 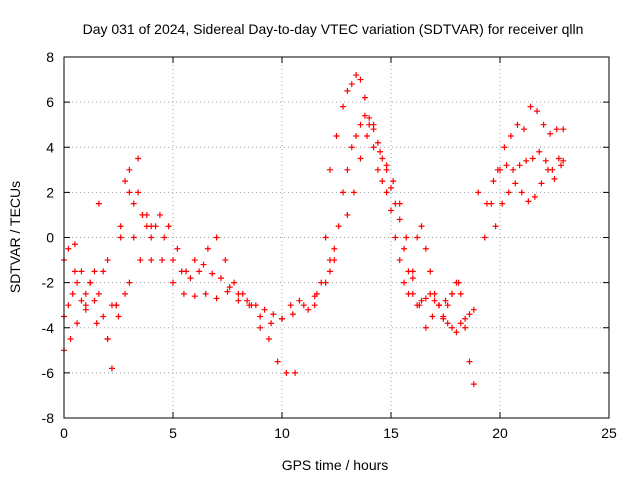 What do you see at coordinates (525, 177) in the screenshot?
I see `series-track-i` at bounding box center [525, 177].